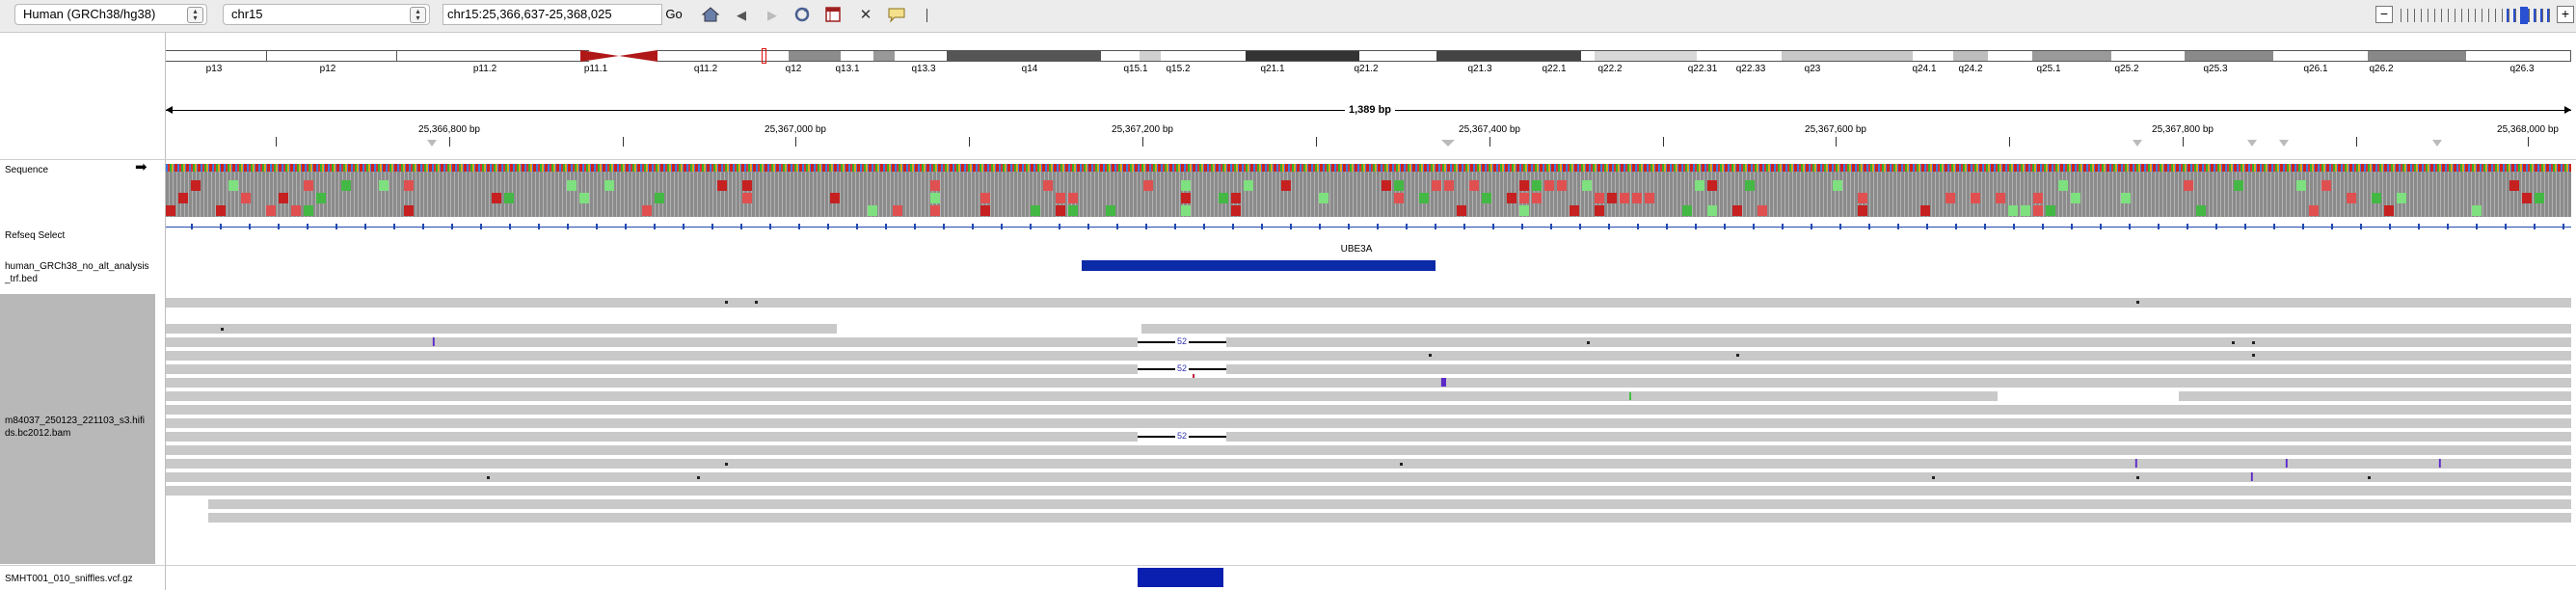 The height and width of the screenshot is (590, 2576). I want to click on refresh-icon, so click(803, 15).